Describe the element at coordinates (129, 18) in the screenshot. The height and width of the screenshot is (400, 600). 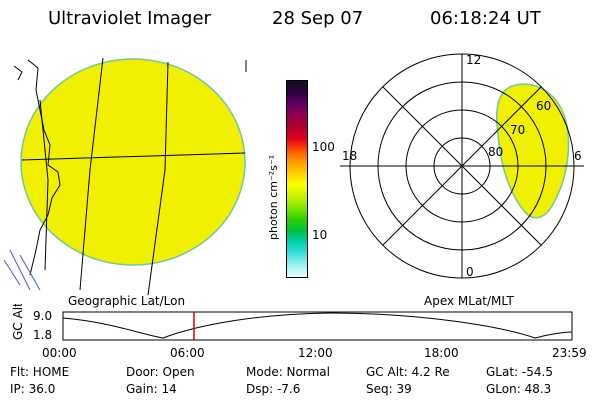
I see `app-title: Ultraviolet Imager` at that location.